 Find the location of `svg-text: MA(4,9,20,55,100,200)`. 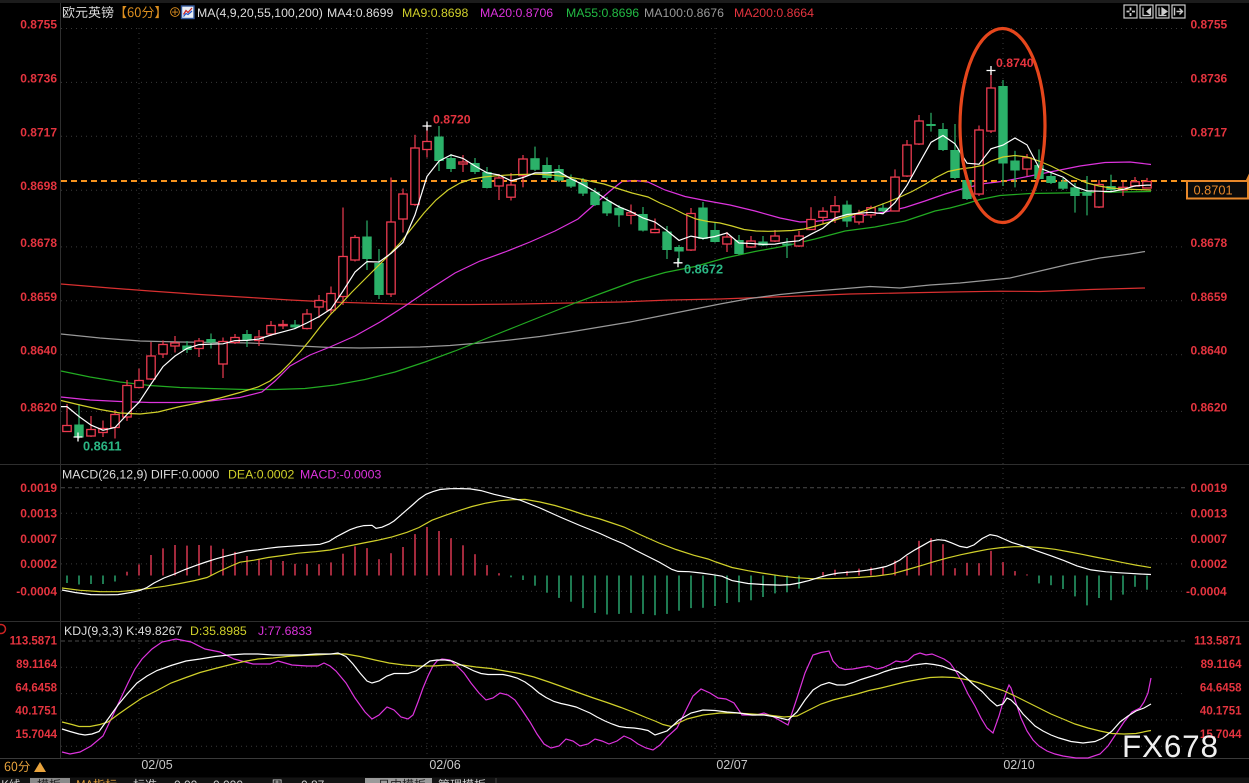

svg-text: MA(4,9,20,55,100,200) is located at coordinates (260, 13).